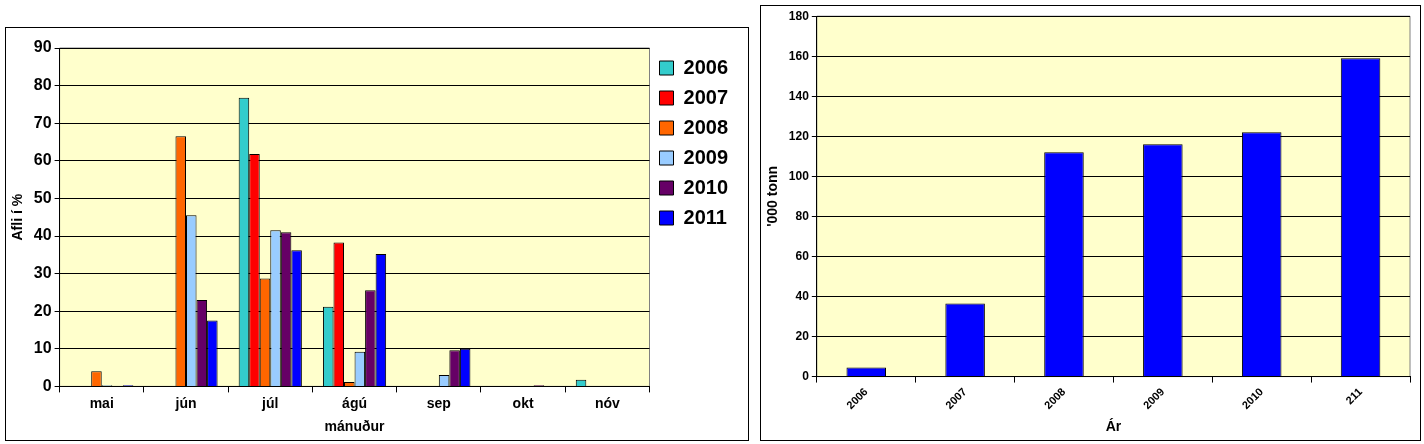 This screenshot has height=444, width=1424. Describe the element at coordinates (42, 122) in the screenshot. I see `y-tick-label: 70` at that location.